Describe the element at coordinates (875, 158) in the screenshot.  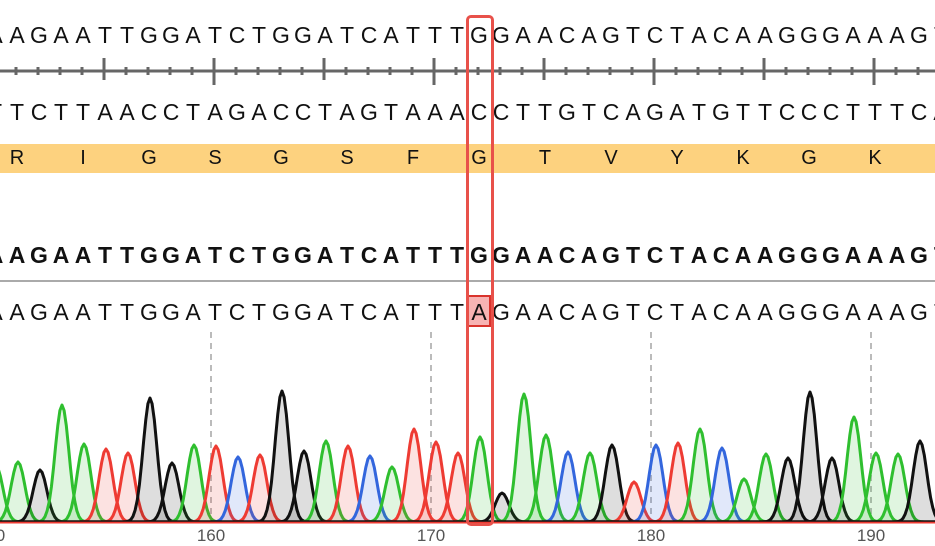
I see `amino-acid: K` at that location.